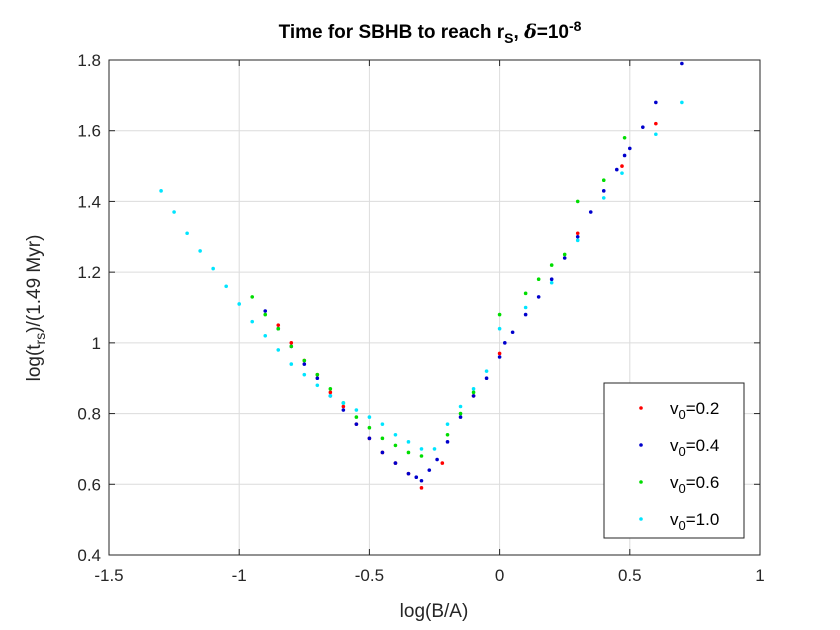 The height and width of the screenshot is (630, 840). I want to click on x-tick-label: -0.5, so click(369, 575).